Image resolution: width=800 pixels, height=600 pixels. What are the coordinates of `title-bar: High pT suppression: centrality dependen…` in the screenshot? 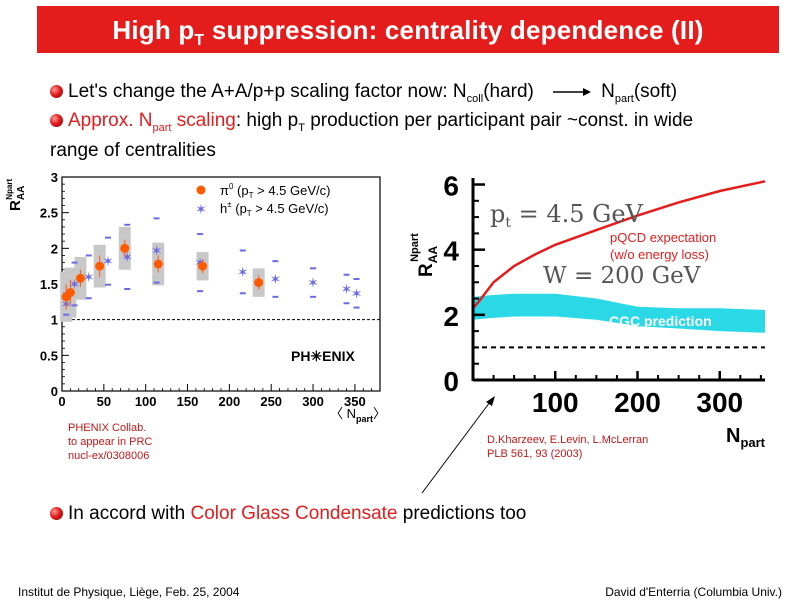 It's located at (408, 29).